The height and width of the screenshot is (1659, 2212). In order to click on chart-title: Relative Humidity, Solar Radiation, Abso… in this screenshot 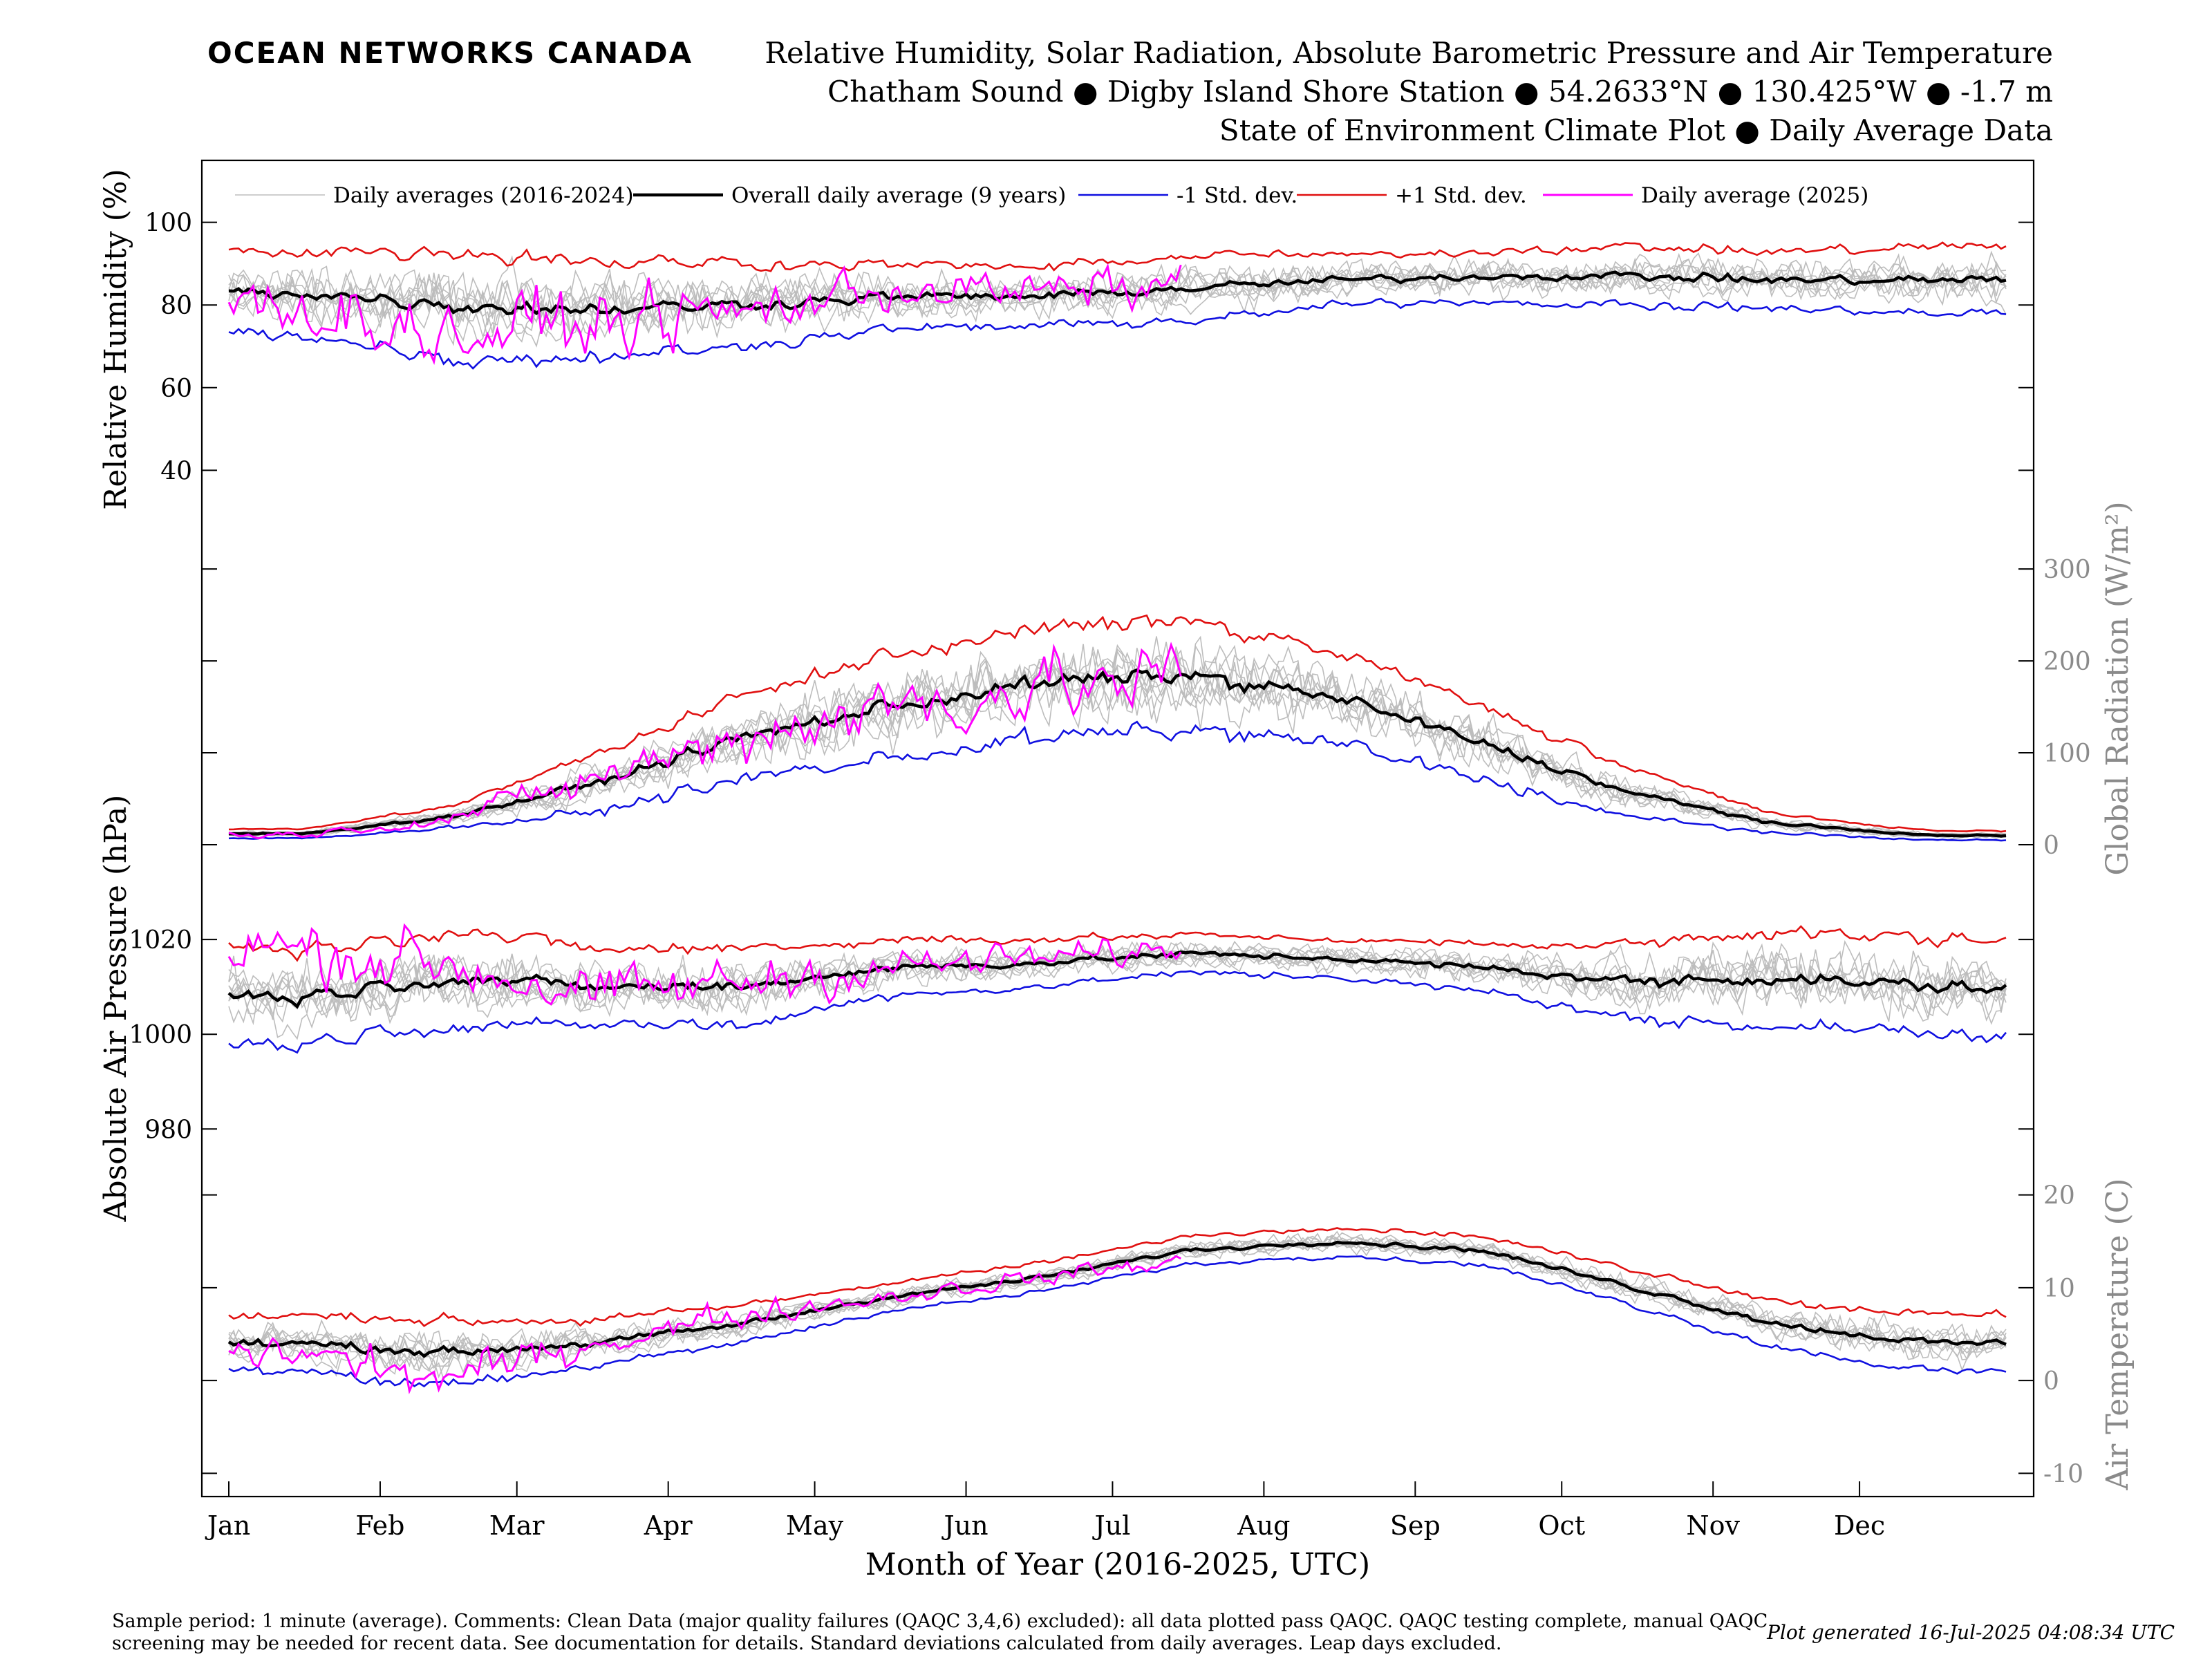, I will do `click(1409, 53)`.